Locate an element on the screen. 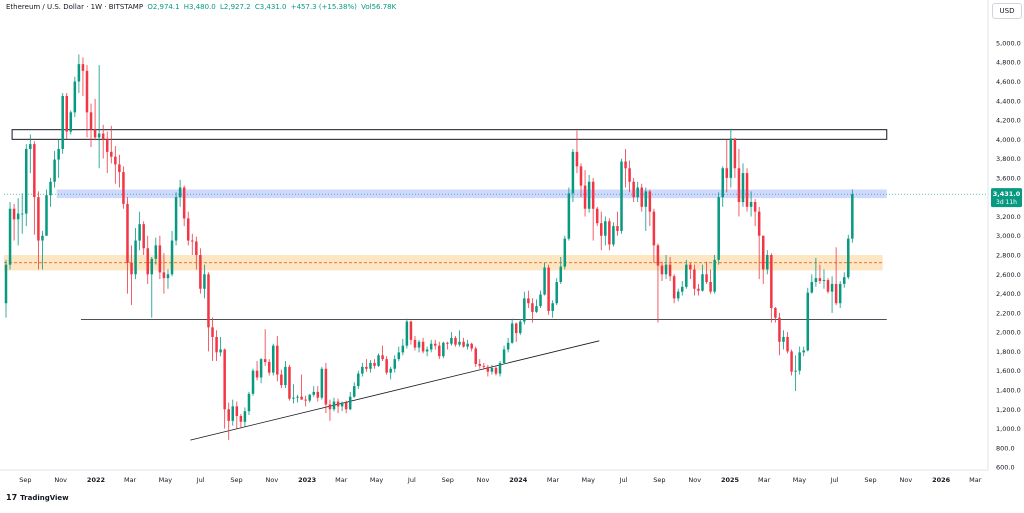  price-tick-label: 4,600.0 is located at coordinates (1008, 82).